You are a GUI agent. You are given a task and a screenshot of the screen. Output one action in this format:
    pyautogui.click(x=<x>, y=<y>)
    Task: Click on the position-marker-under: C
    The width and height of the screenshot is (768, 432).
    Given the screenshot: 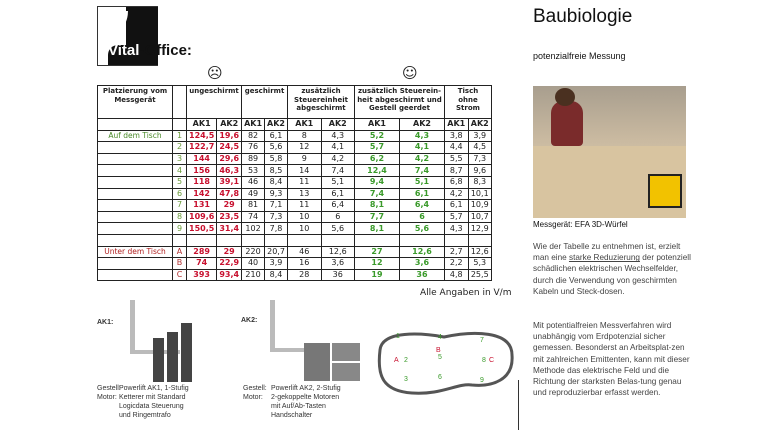 What is the action you would take?
    pyautogui.click(x=491, y=360)
    